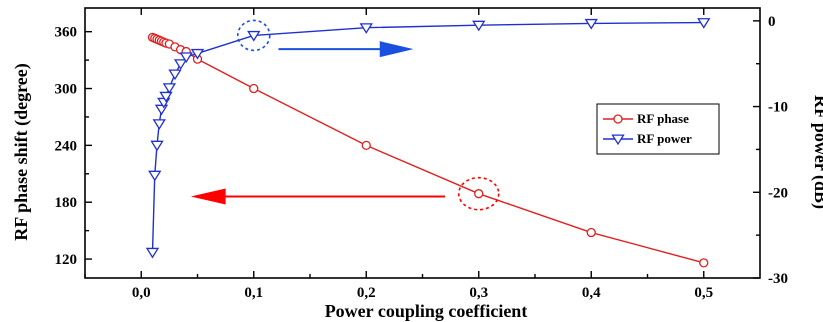  What do you see at coordinates (618, 140) in the screenshot?
I see `legend-marker-rf-power` at bounding box center [618, 140].